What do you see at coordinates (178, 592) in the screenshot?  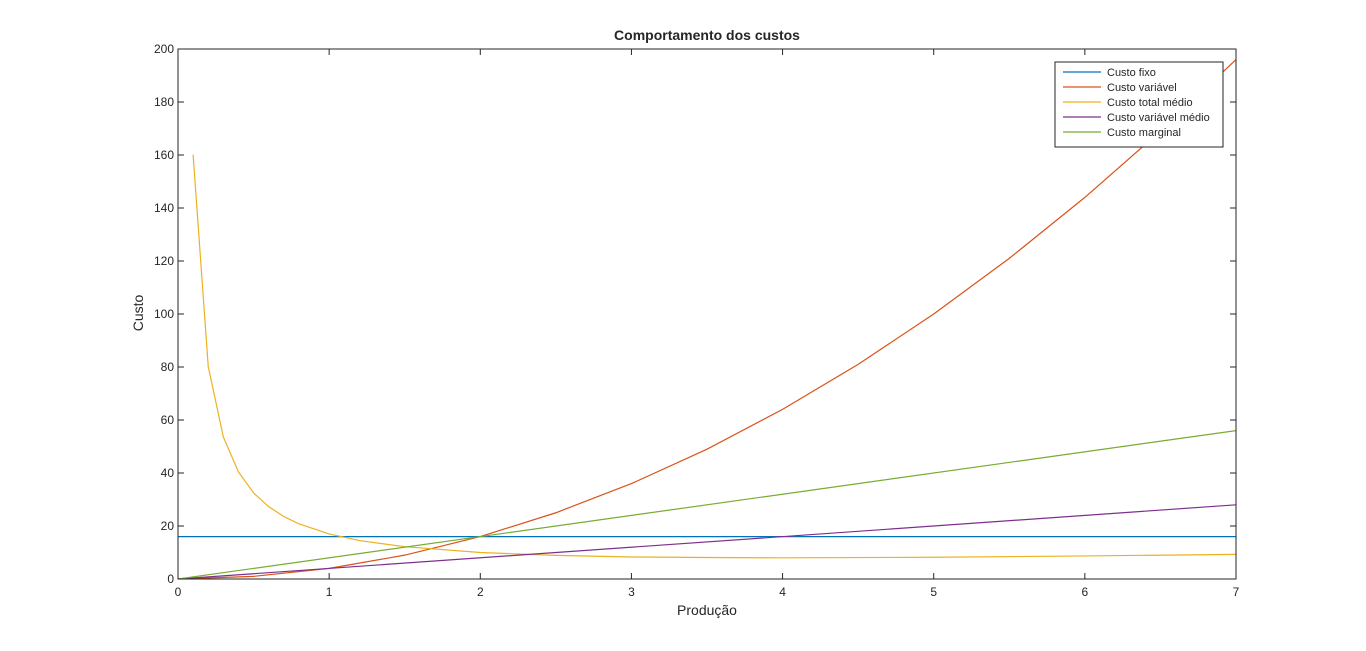 I see `x-tick-label: 0` at bounding box center [178, 592].